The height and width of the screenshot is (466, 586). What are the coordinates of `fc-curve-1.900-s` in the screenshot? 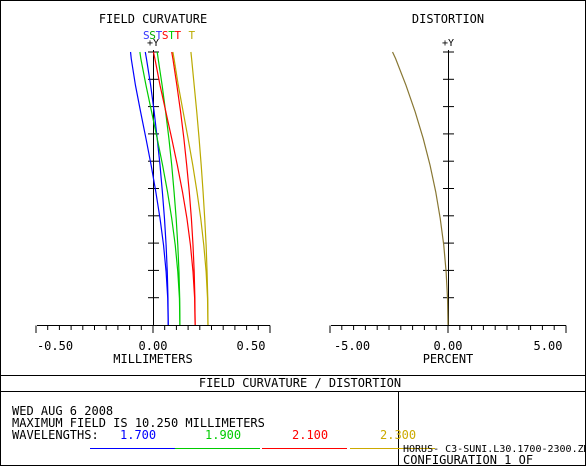 It's located at (168, 188).